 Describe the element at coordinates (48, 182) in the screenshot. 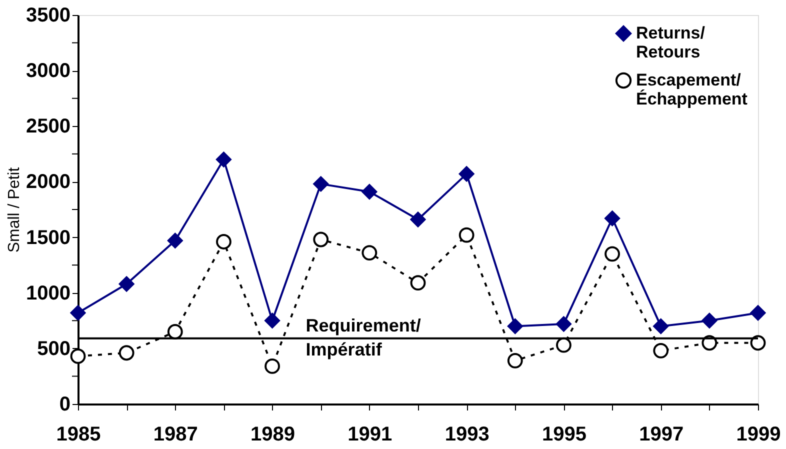

I see `y-tick-label: 2000` at that location.